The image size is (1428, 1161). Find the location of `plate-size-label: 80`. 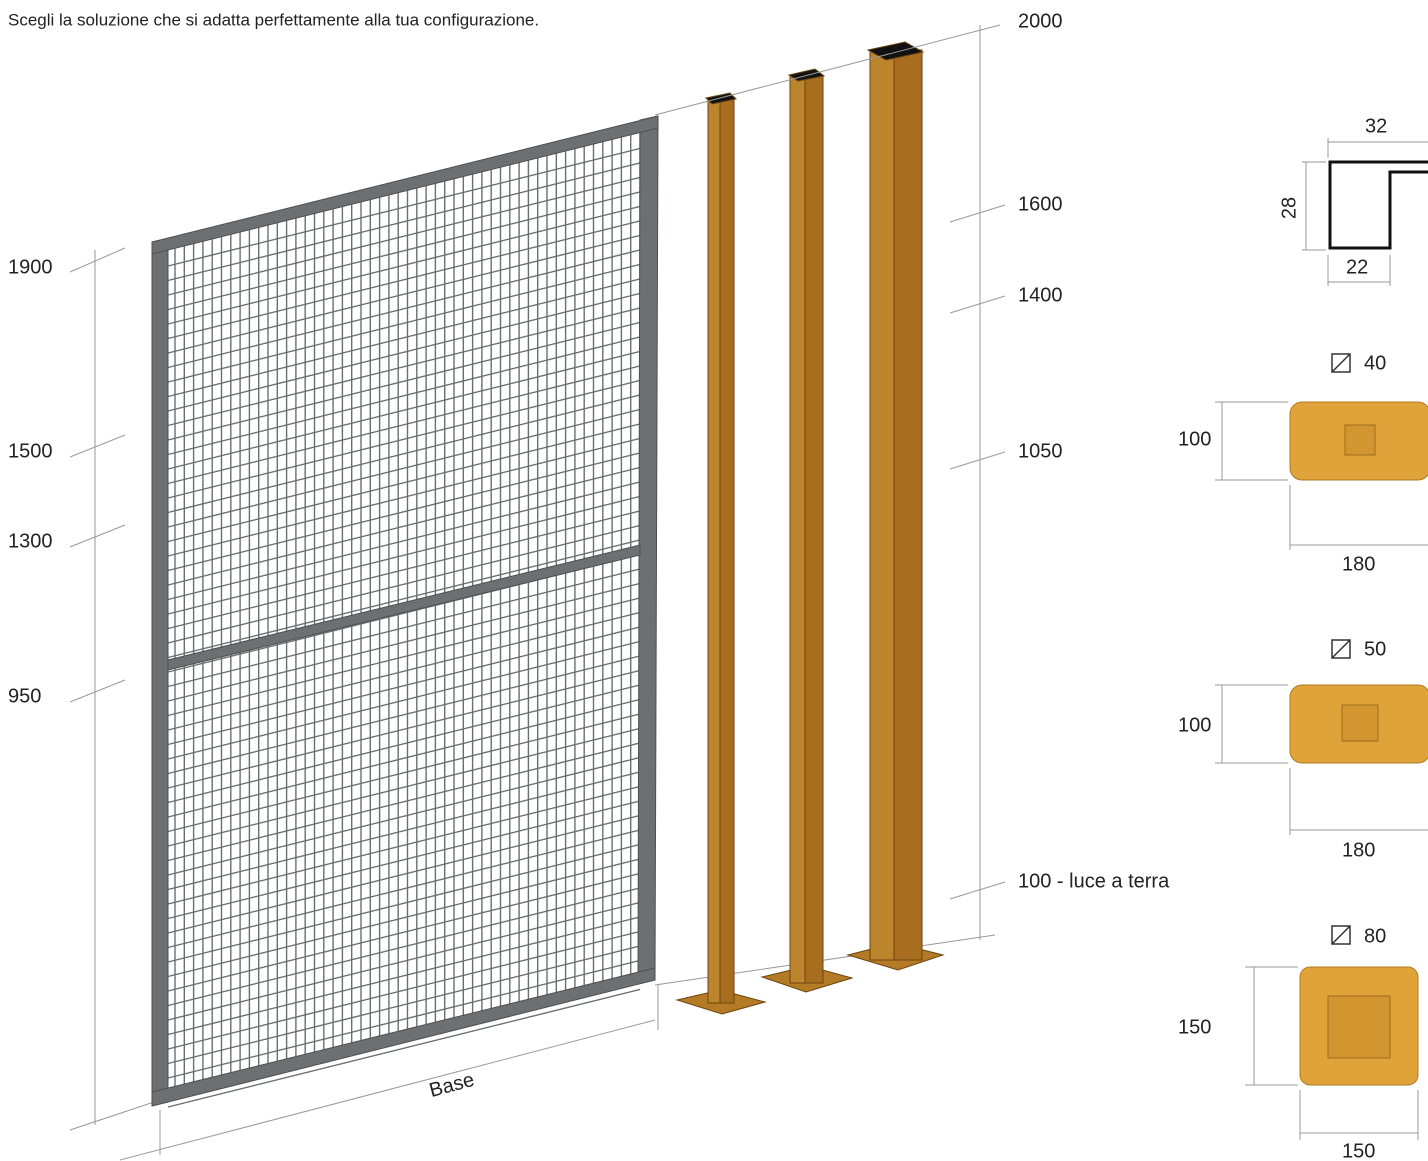

plate-size-label: 80 is located at coordinates (1375, 936).